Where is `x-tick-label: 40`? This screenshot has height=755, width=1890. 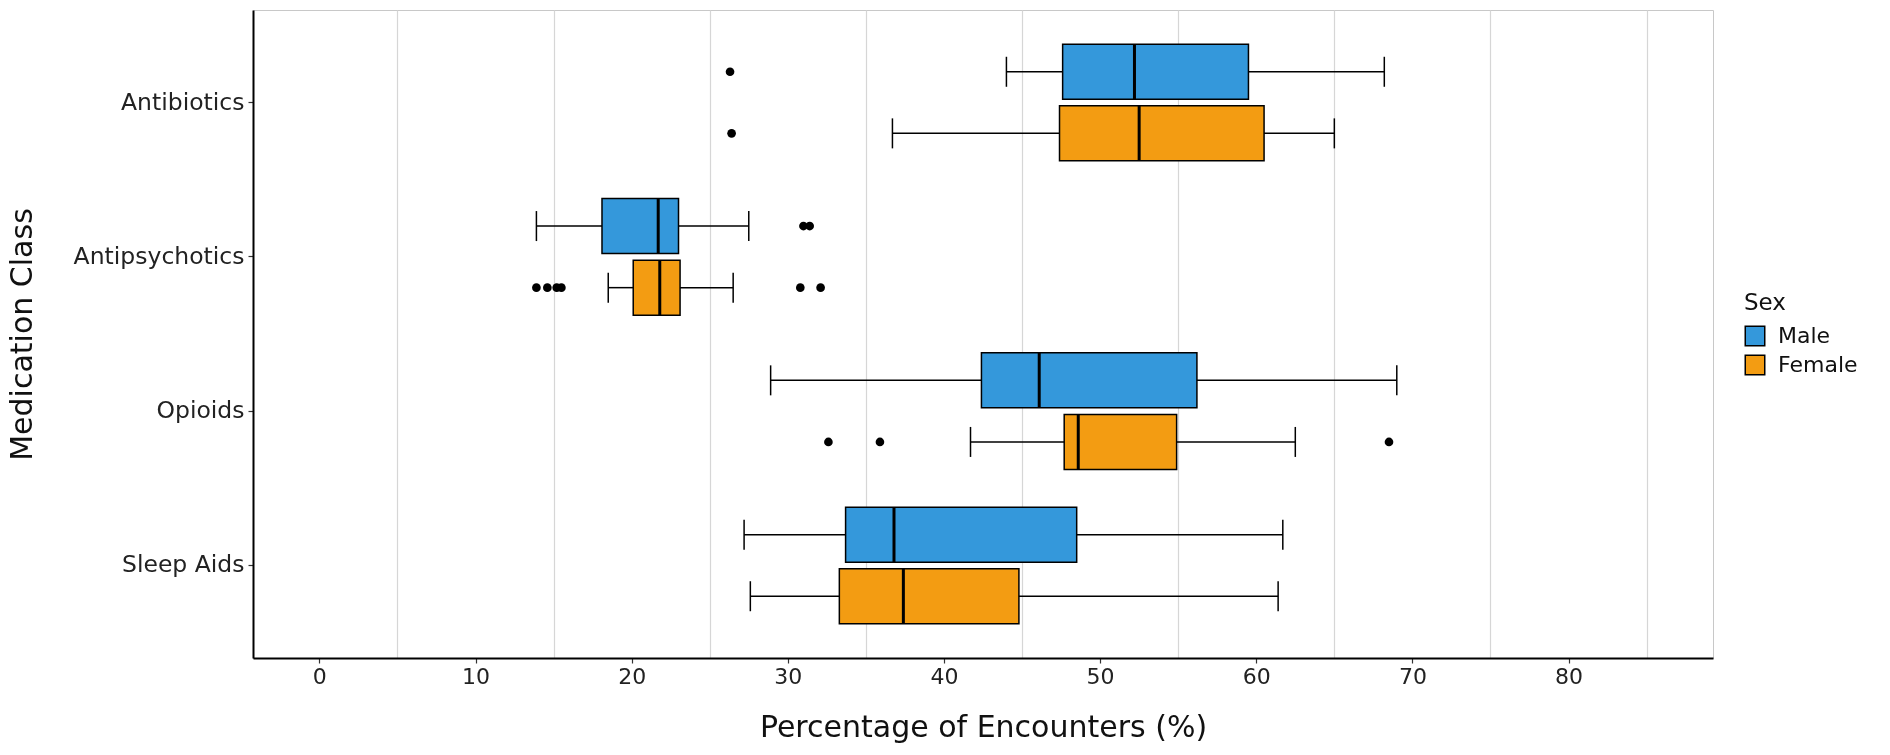 x-tick-label: 40 is located at coordinates (944, 676).